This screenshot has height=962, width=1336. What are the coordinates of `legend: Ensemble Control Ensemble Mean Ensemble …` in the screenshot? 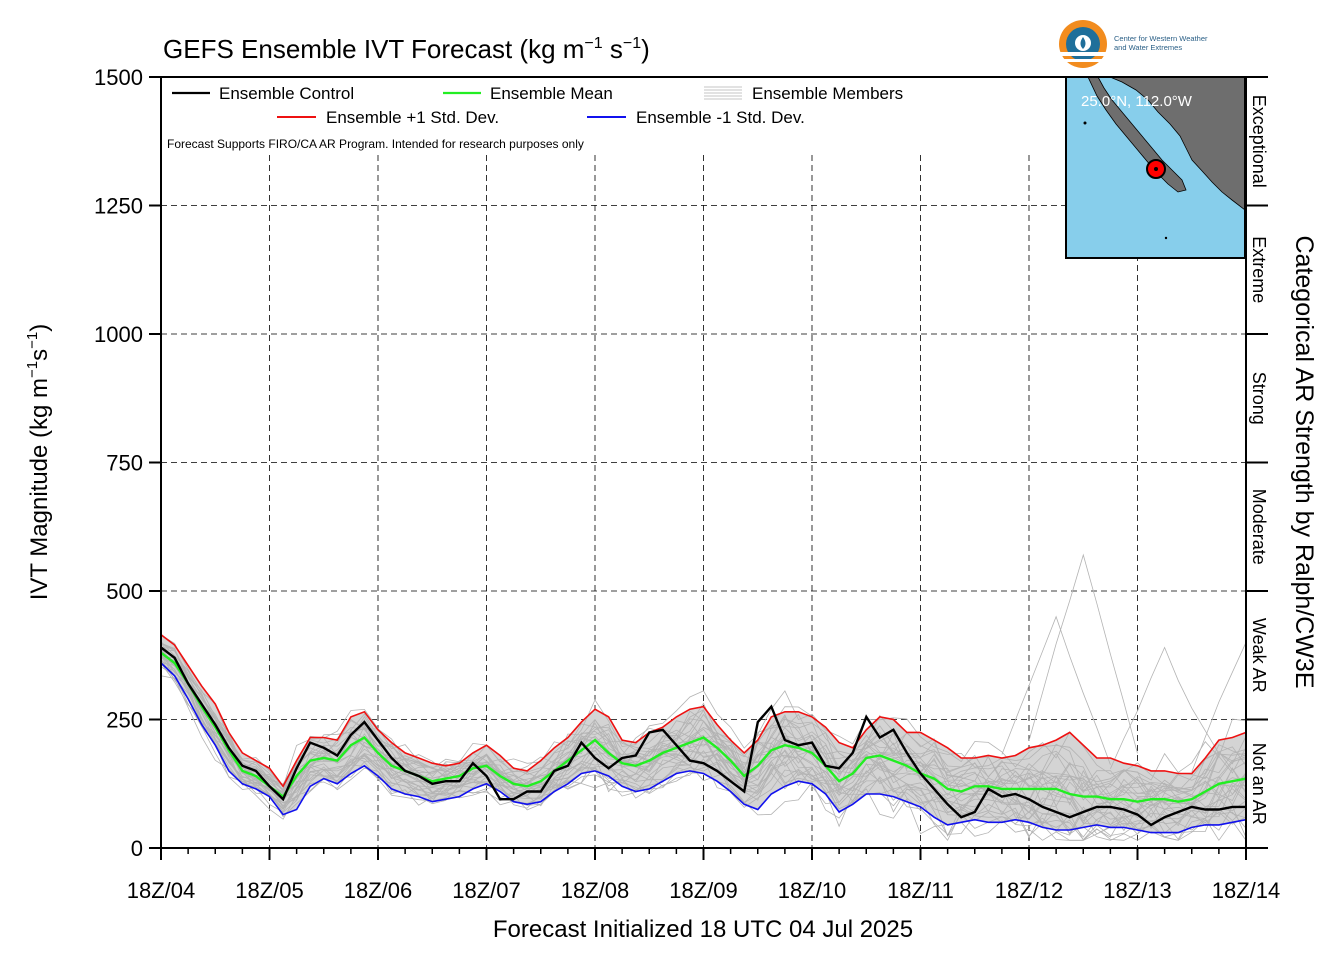 It's located at (535, 117).